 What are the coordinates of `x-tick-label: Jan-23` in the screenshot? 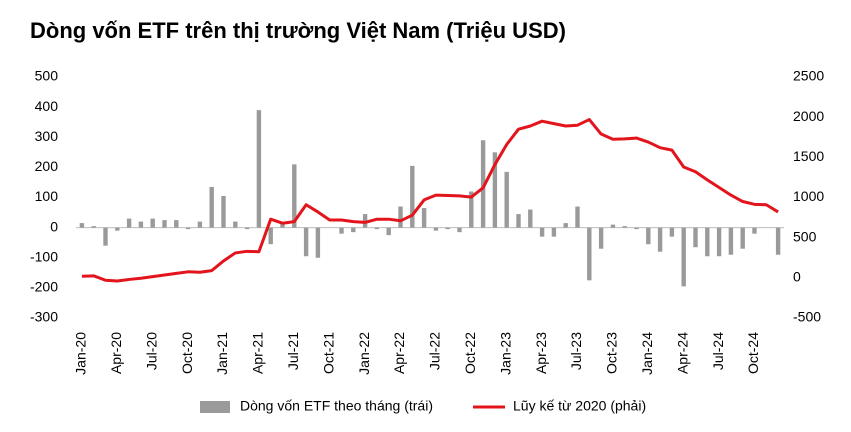 It's located at (505, 353).